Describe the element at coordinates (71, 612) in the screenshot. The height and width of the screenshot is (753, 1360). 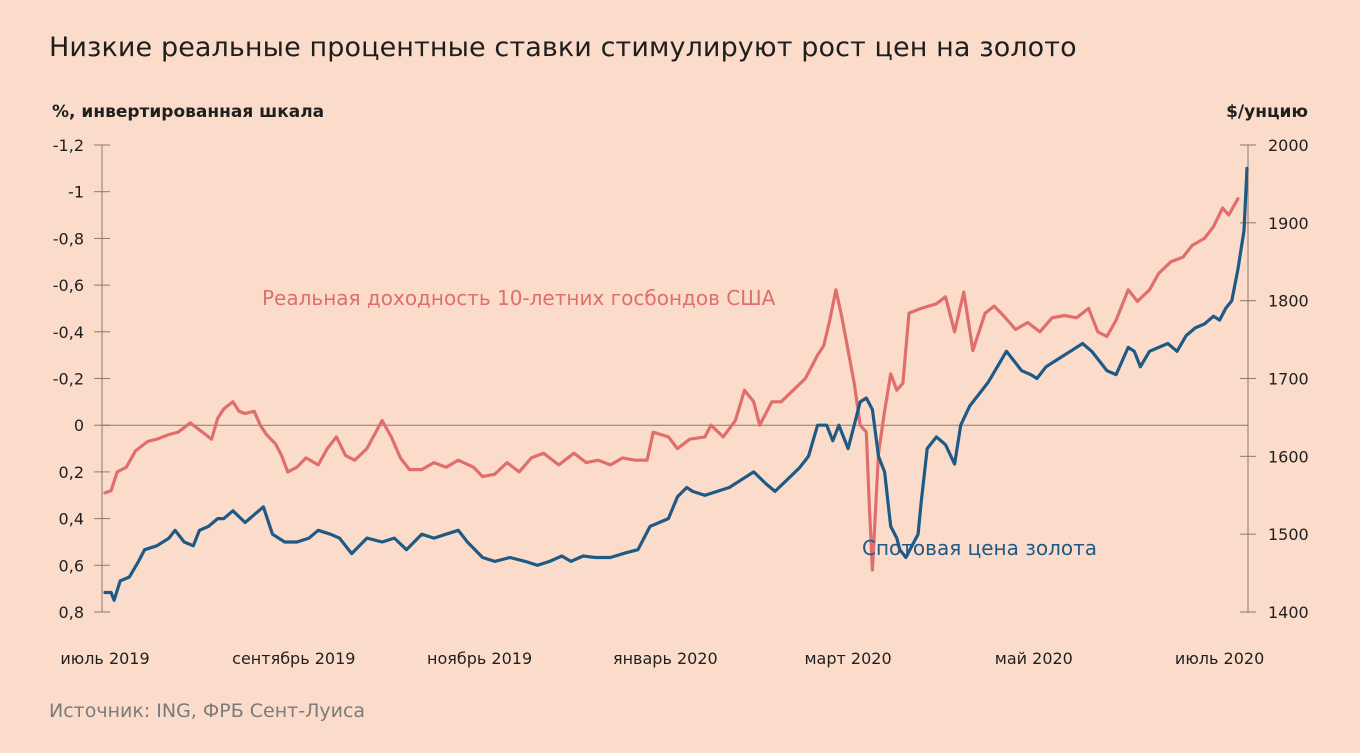
I see `left-tick-label: 0,8` at that location.